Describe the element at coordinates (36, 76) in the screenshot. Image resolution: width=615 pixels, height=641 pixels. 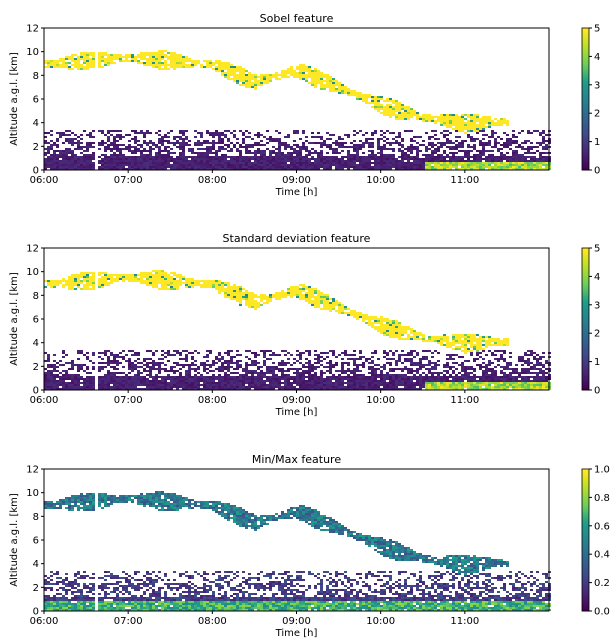
I see `y-tick-label: 8` at that location.